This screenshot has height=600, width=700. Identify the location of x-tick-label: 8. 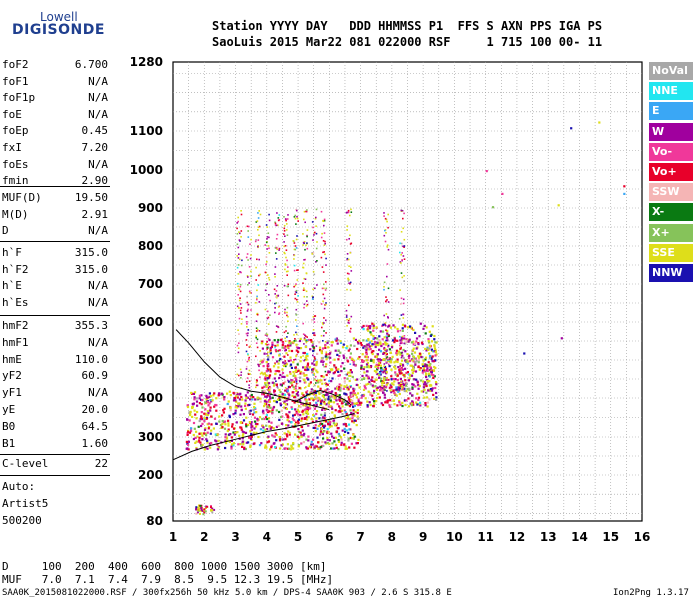
(392, 537).